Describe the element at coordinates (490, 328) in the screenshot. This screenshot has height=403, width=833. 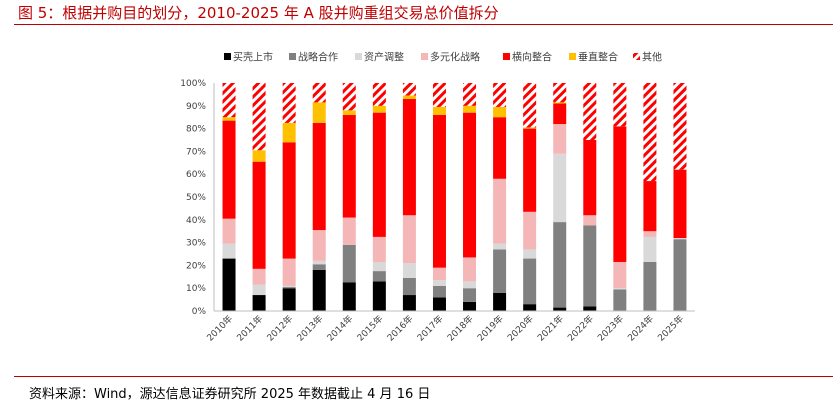
I see `x-tick-label: 2019年` at that location.